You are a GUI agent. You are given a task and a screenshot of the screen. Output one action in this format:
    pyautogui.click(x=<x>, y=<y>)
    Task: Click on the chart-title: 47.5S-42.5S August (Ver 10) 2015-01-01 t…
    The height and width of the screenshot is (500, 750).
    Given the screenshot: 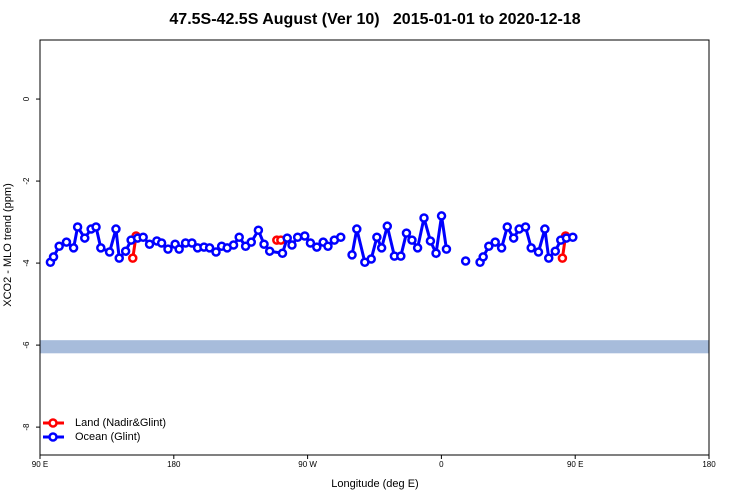 What is the action you would take?
    pyautogui.click(x=374, y=19)
    